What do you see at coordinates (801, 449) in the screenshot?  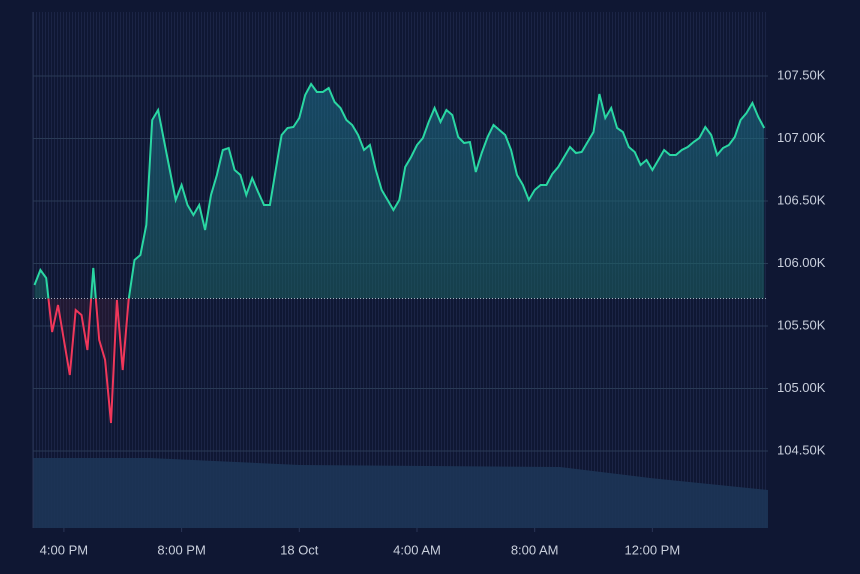 I see `y-tick-label: 104.50K` at bounding box center [801, 449].